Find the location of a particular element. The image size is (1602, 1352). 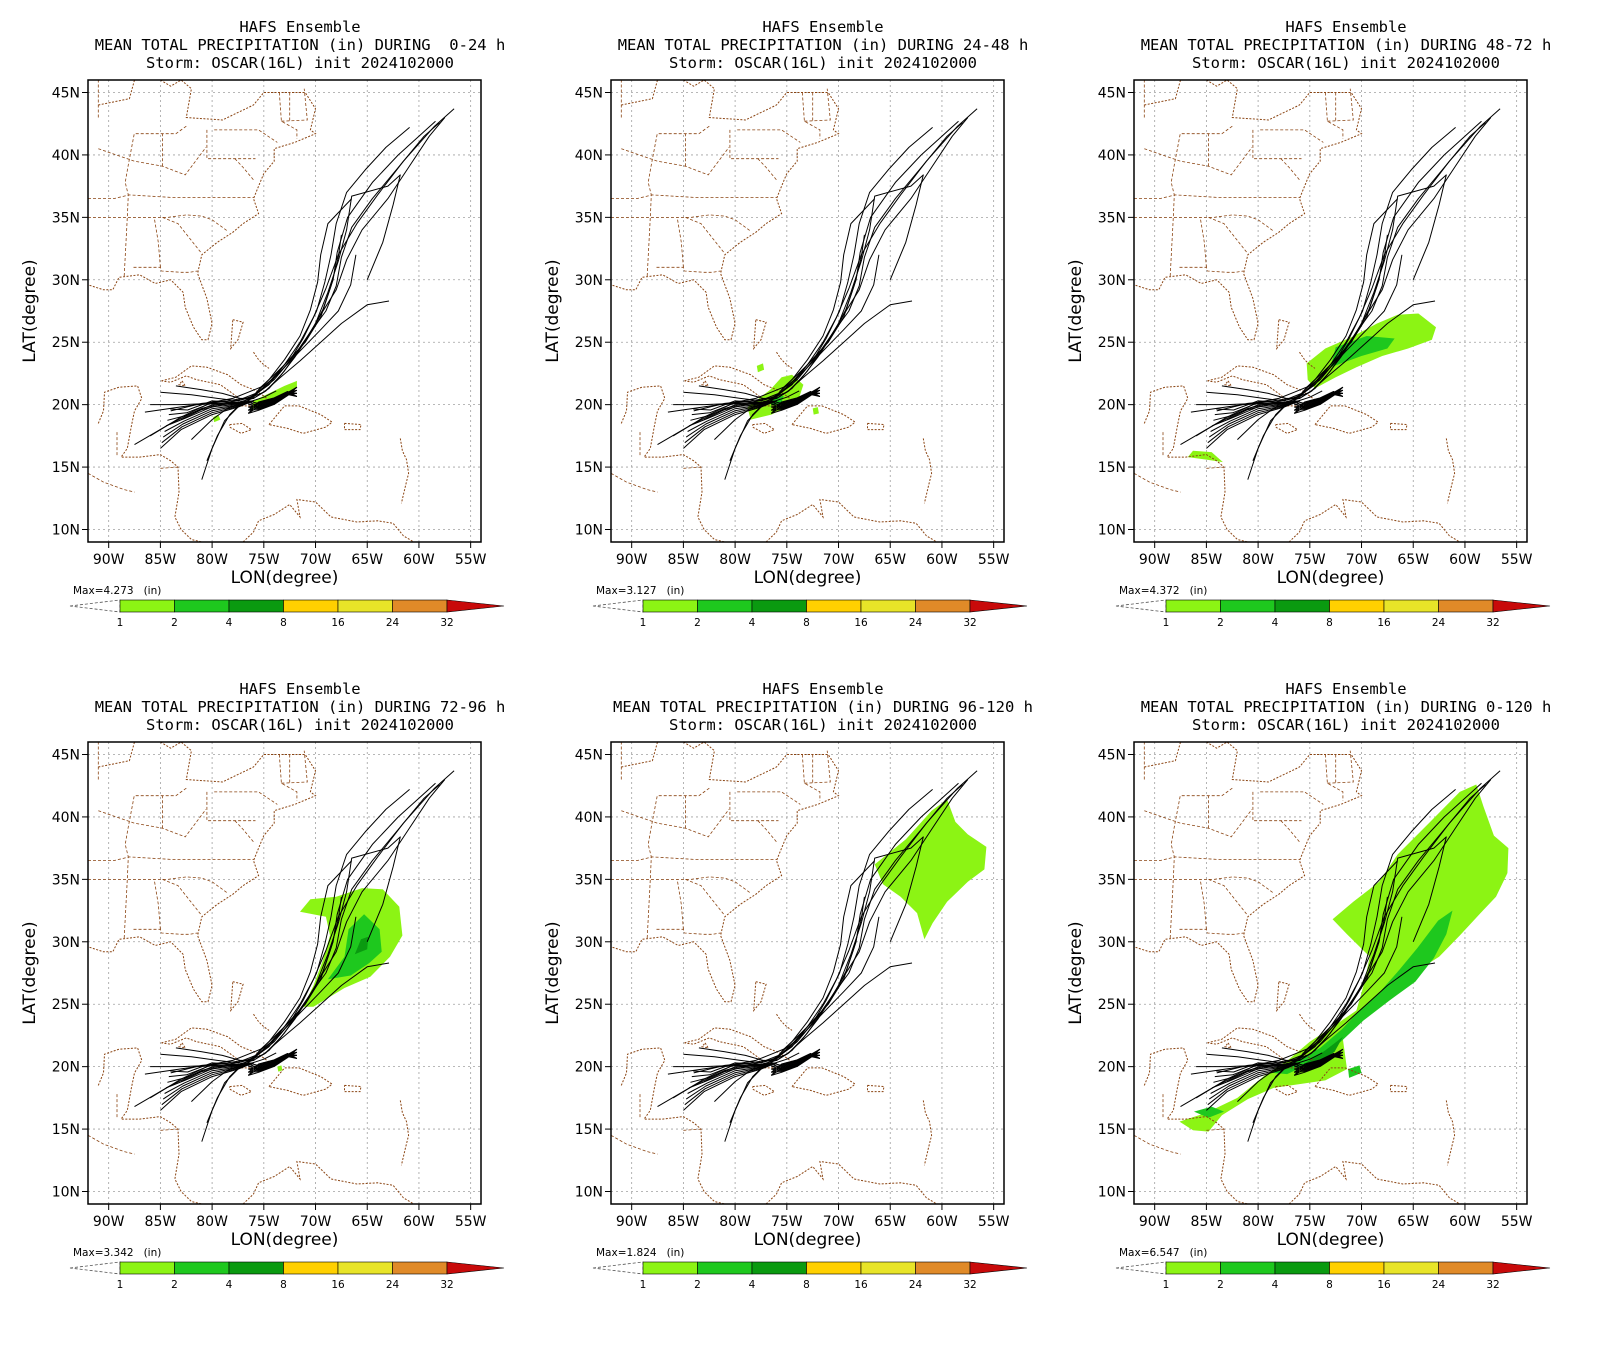

y-tick-label: 45N is located at coordinates (589, 755).